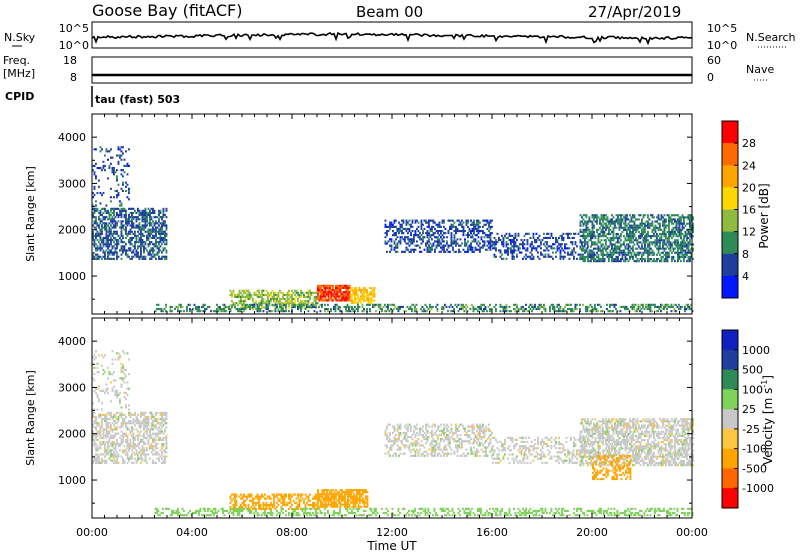 This screenshot has height=554, width=800. Describe the element at coordinates (760, 69) in the screenshot. I see `nave-label: Nave` at that location.